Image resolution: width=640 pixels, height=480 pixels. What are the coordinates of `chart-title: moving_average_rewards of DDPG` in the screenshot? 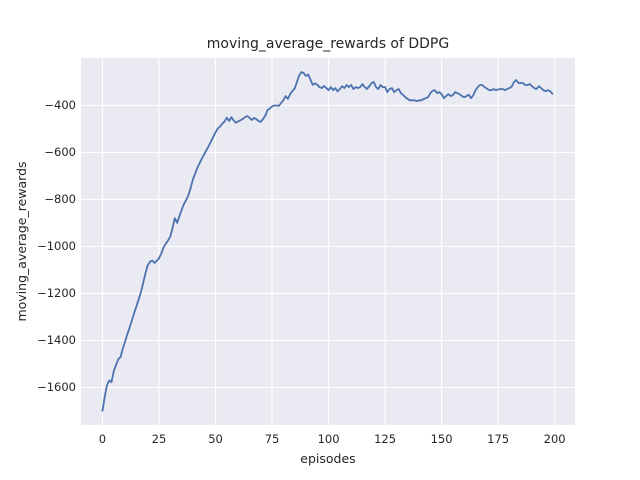 It's located at (328, 44).